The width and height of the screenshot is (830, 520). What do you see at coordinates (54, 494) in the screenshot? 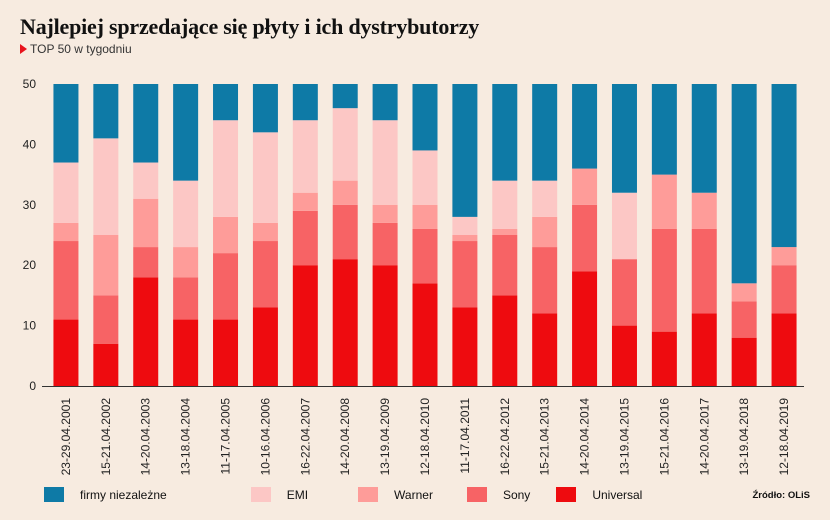
I see `legend-swatch-firmy-niezalezne` at bounding box center [54, 494].